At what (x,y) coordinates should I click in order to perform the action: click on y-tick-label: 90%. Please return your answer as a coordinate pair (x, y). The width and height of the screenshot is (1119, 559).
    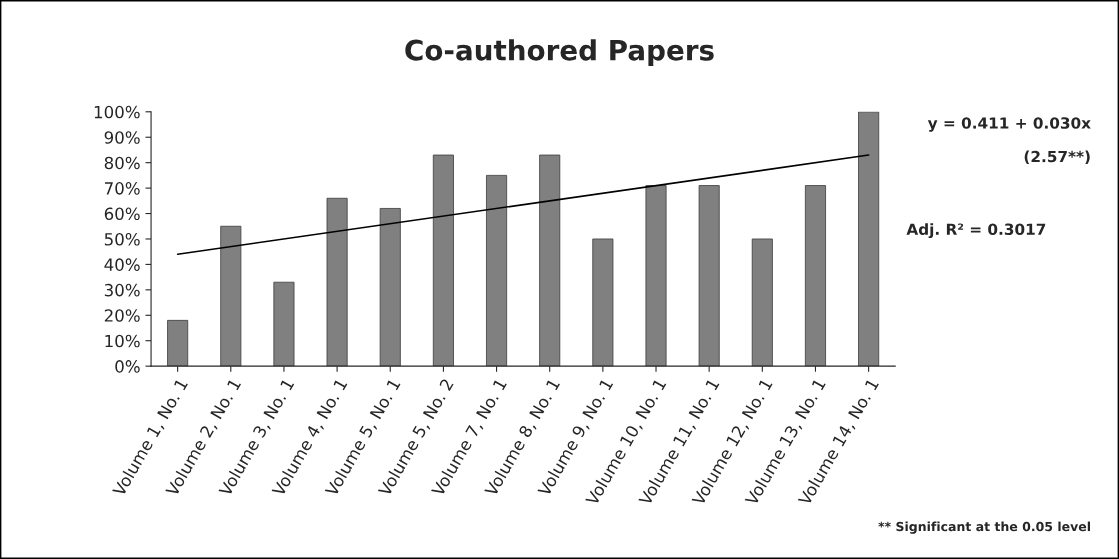
    Looking at the image, I should click on (122, 137).